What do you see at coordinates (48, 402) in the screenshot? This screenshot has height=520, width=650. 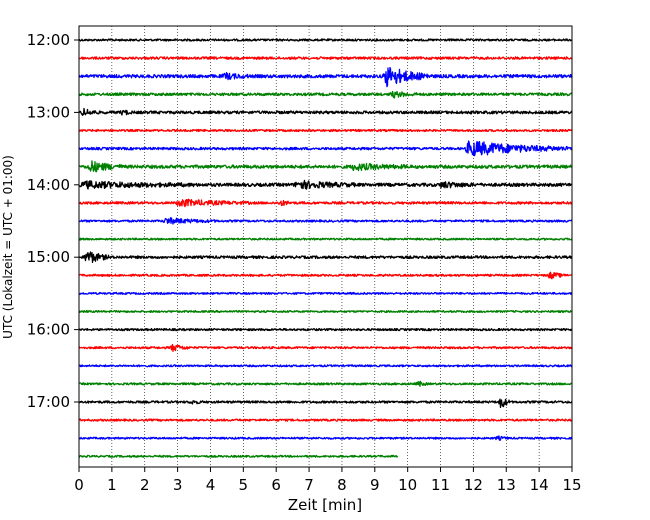 I see `y-tick-label-5: 17:00` at bounding box center [48, 402].